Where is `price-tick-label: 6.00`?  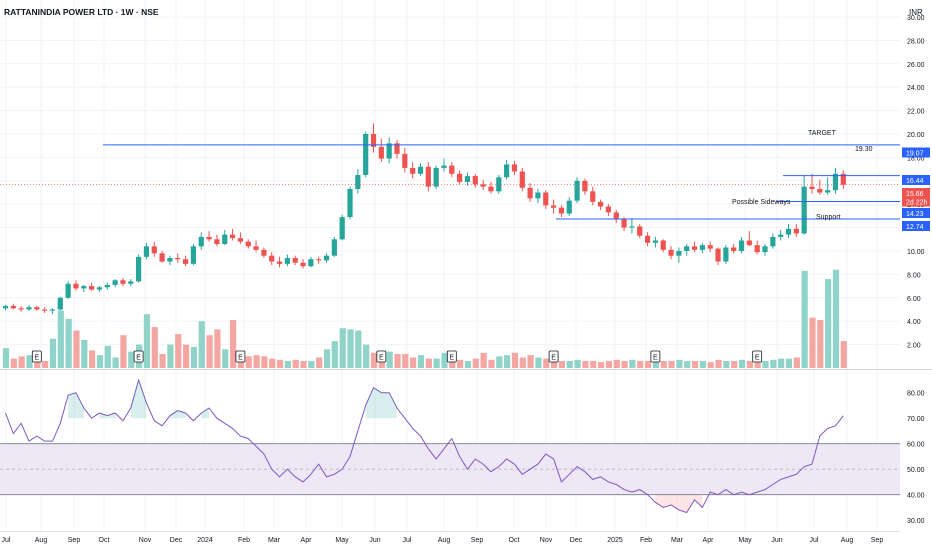
price-tick-label: 6.00 is located at coordinates (914, 299).